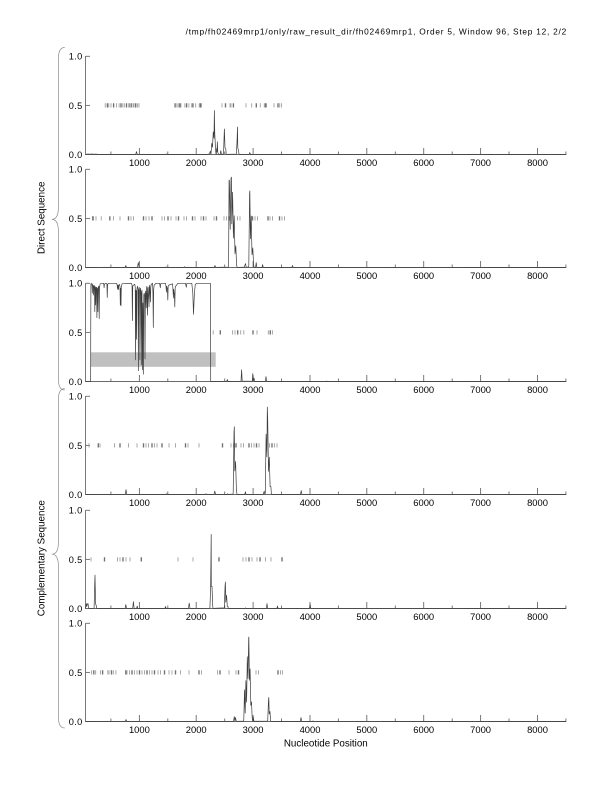 Image resolution: width=612 pixels, height=797 pixels. What do you see at coordinates (326, 744) in the screenshot?
I see `svg-text: Nucleotide Position` at bounding box center [326, 744].